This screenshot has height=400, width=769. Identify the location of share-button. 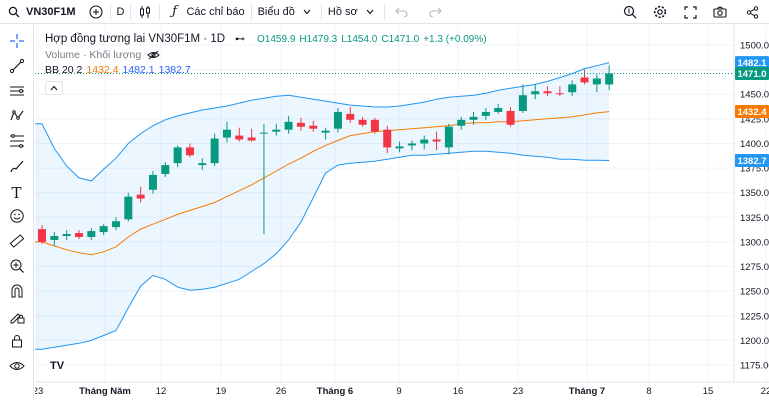
(752, 12).